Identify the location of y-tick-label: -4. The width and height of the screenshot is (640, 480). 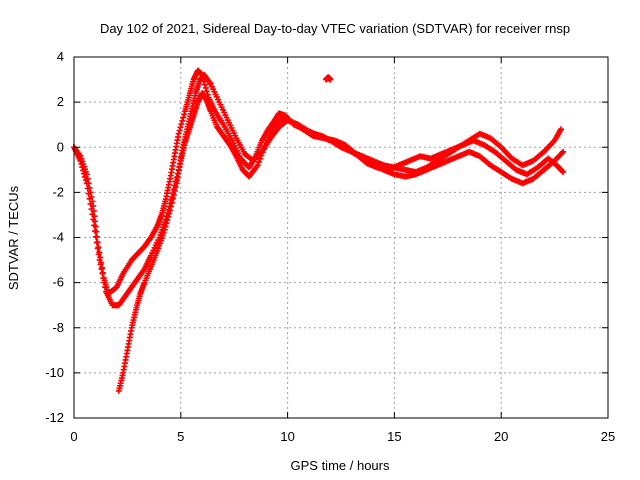
(58, 237).